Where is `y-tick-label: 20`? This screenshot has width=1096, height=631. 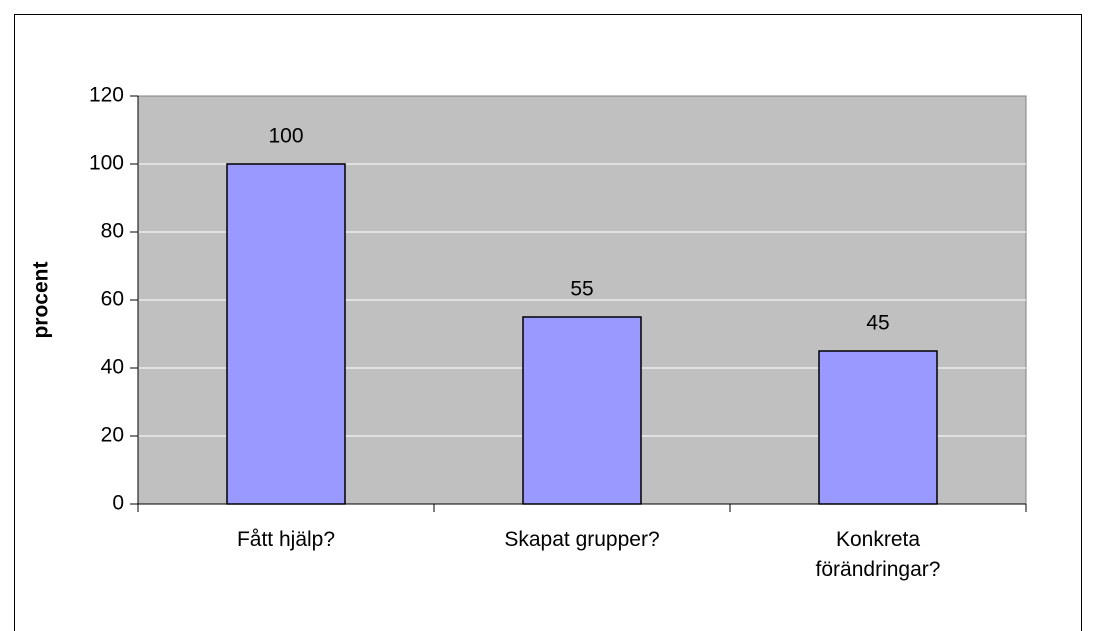 y-tick-label: 20 is located at coordinates (112, 435).